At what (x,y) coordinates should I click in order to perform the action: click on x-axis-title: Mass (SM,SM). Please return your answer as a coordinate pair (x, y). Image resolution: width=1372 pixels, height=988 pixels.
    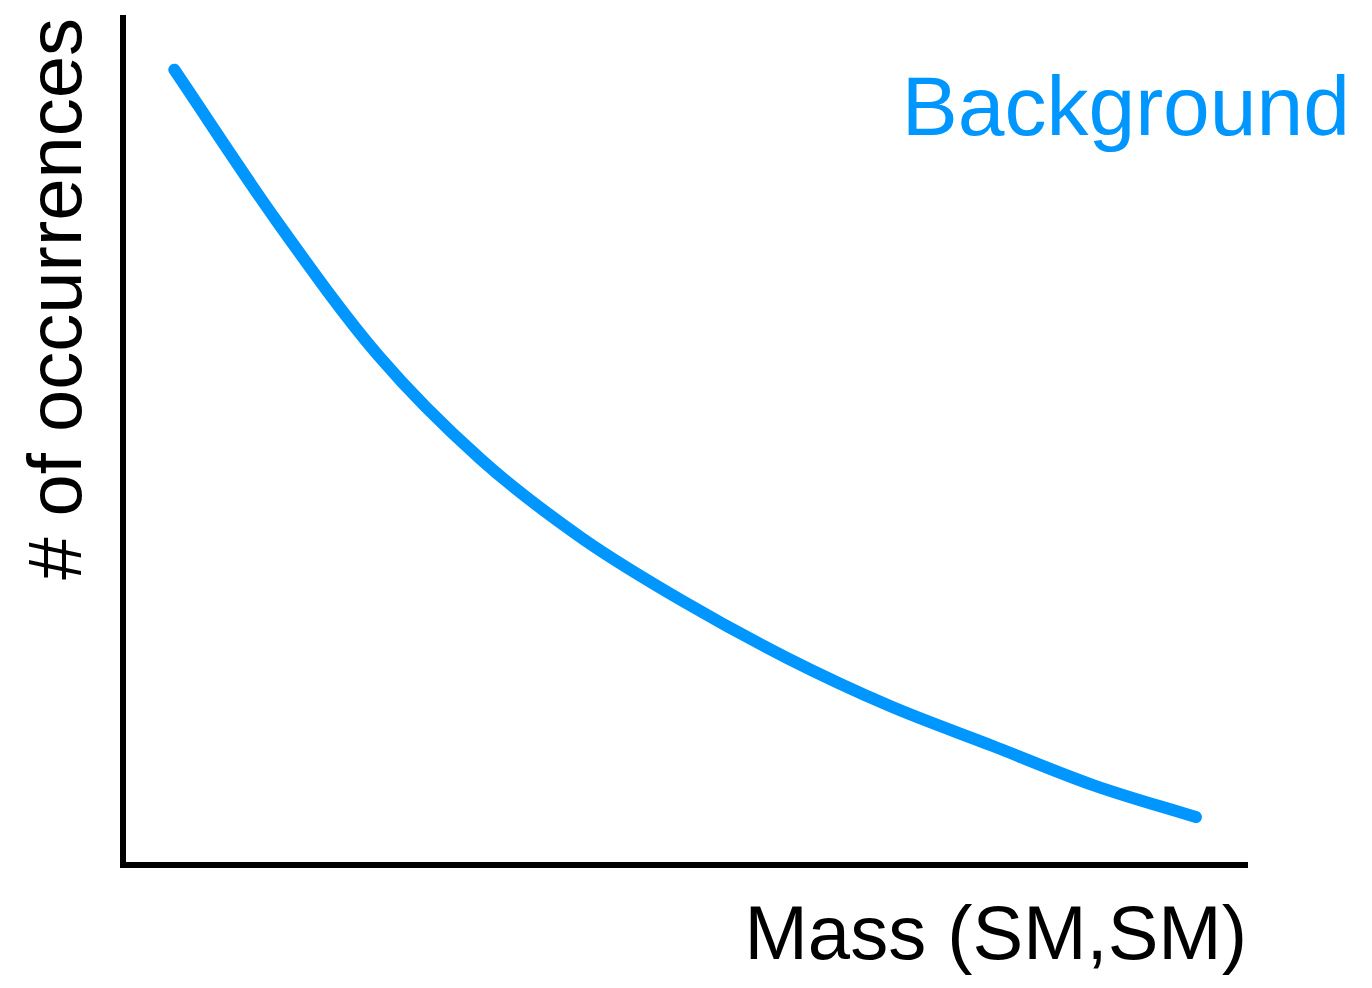
    Looking at the image, I should click on (995, 933).